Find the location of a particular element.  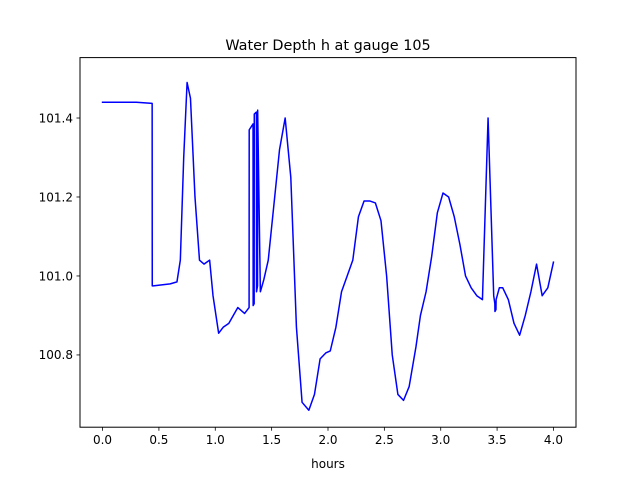

y-tick-label: 100.8 is located at coordinates (56, 355).